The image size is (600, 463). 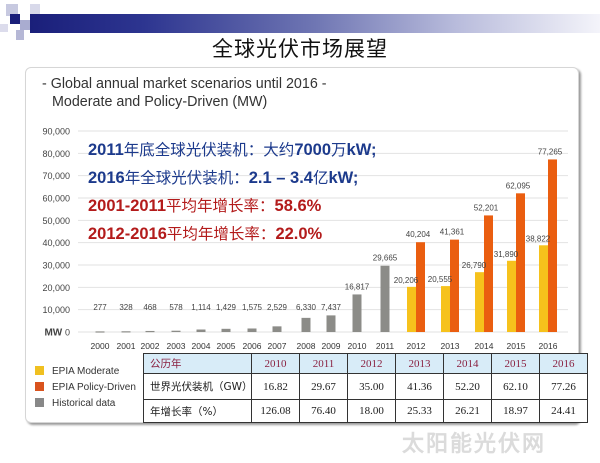 I want to click on bar-label-policy-driven: 40,204, so click(x=418, y=234).